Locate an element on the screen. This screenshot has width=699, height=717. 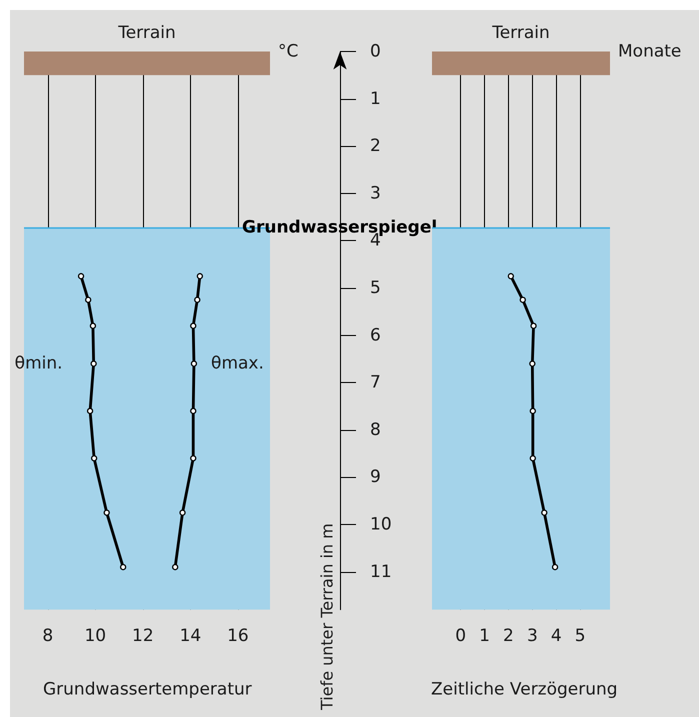
text: Zeitliche Verzögerung is located at coordinates (524, 690).